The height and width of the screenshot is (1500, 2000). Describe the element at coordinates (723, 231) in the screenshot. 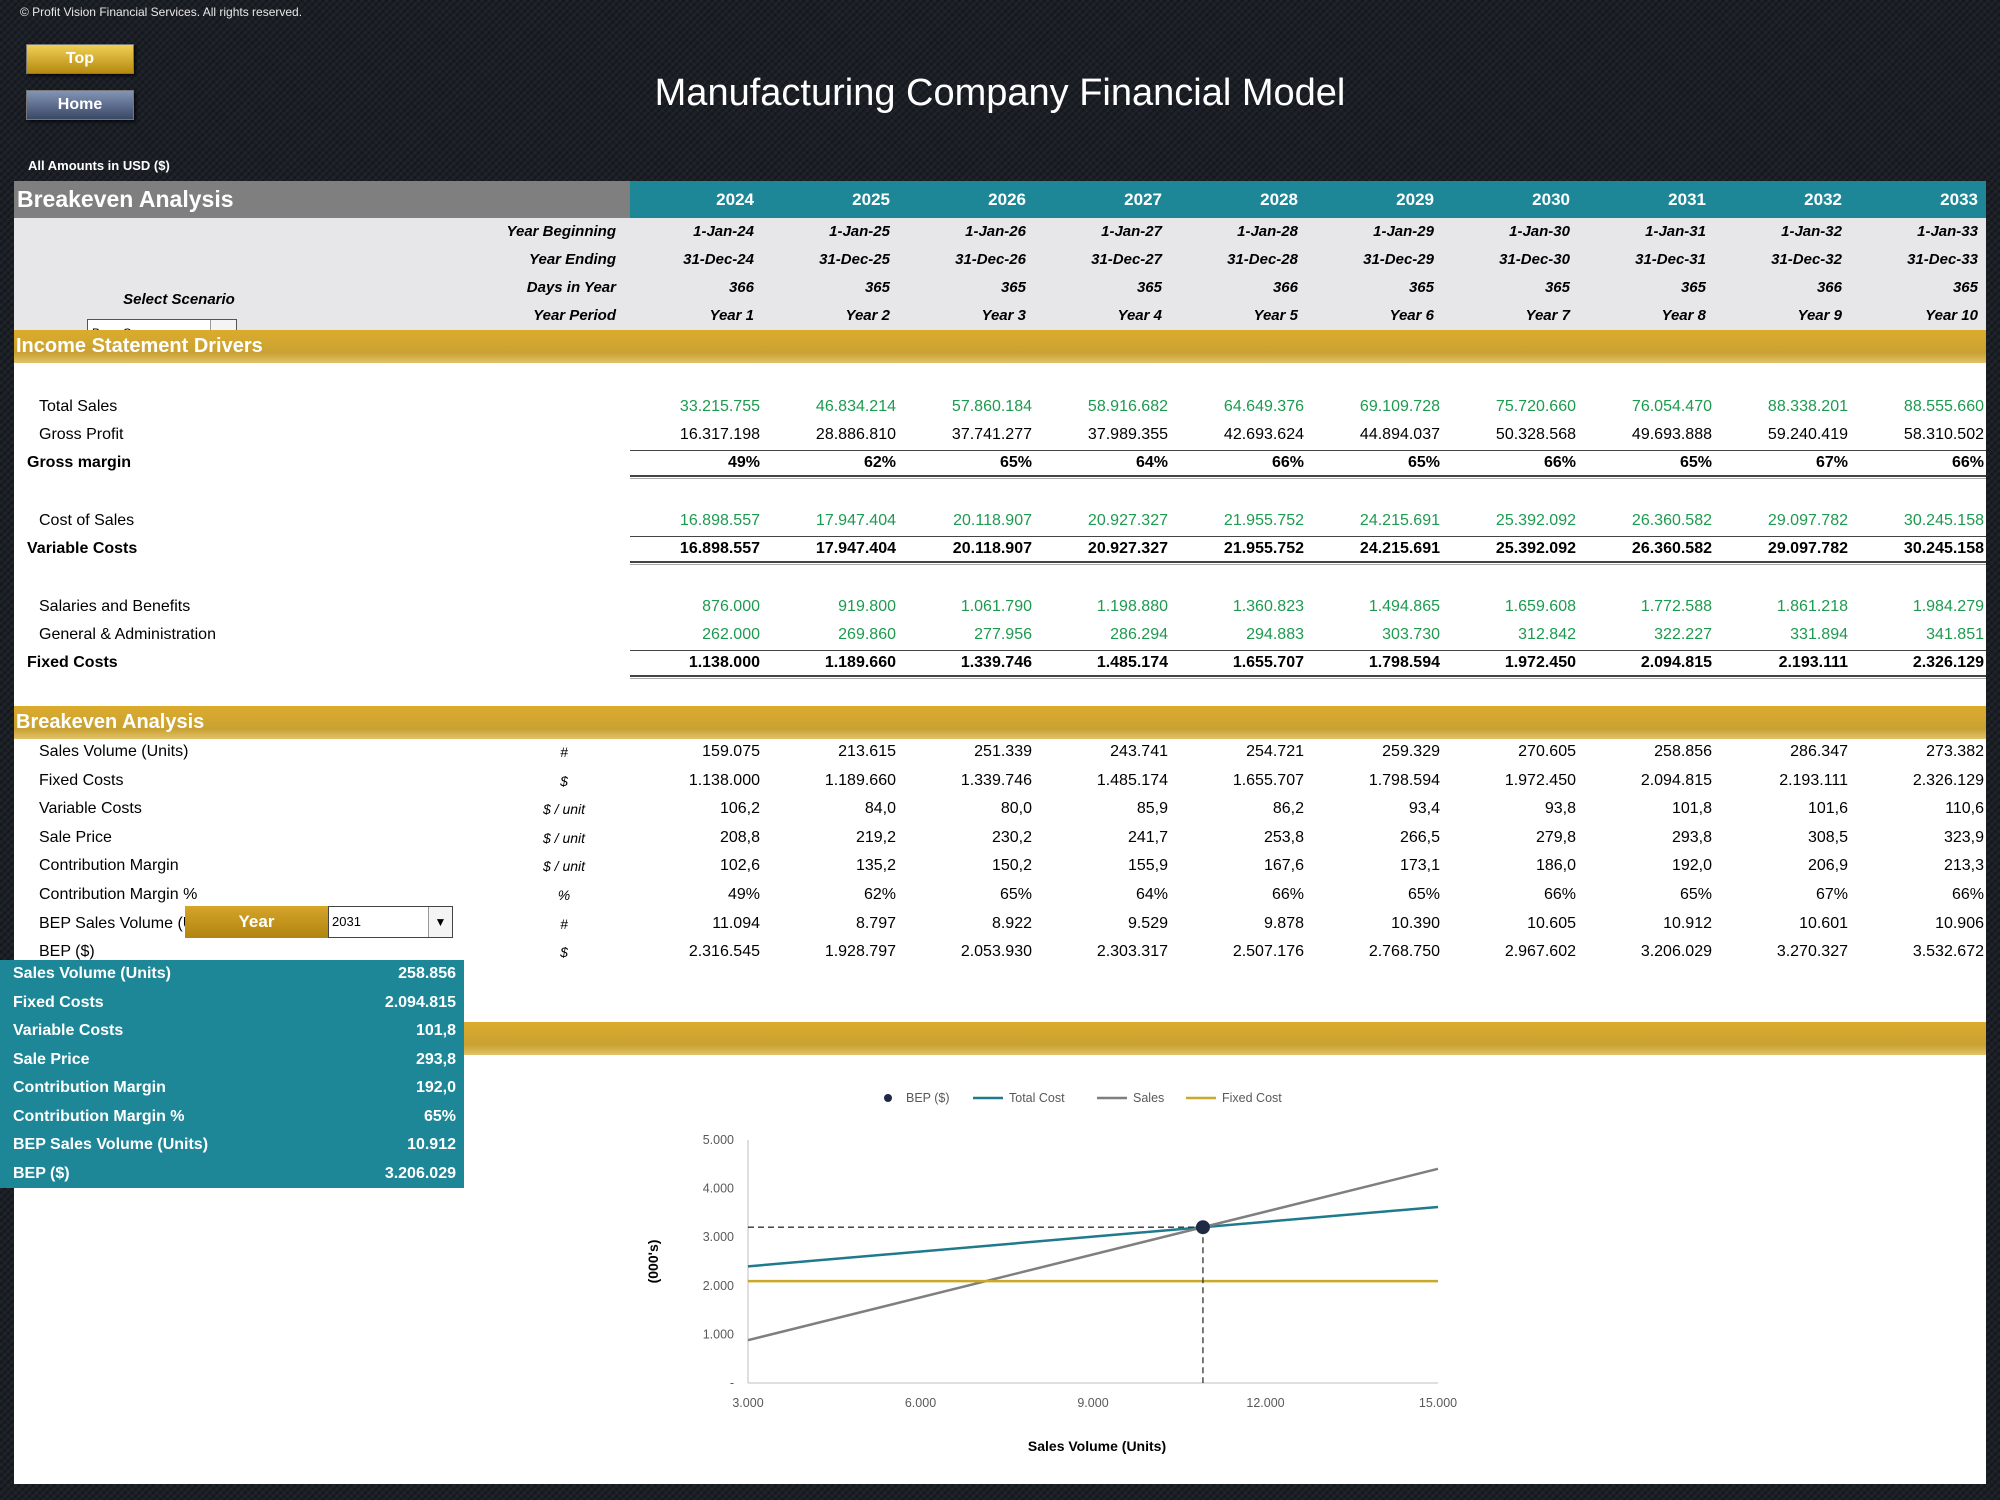

I see `value-cell: 1-Jan-24` at that location.